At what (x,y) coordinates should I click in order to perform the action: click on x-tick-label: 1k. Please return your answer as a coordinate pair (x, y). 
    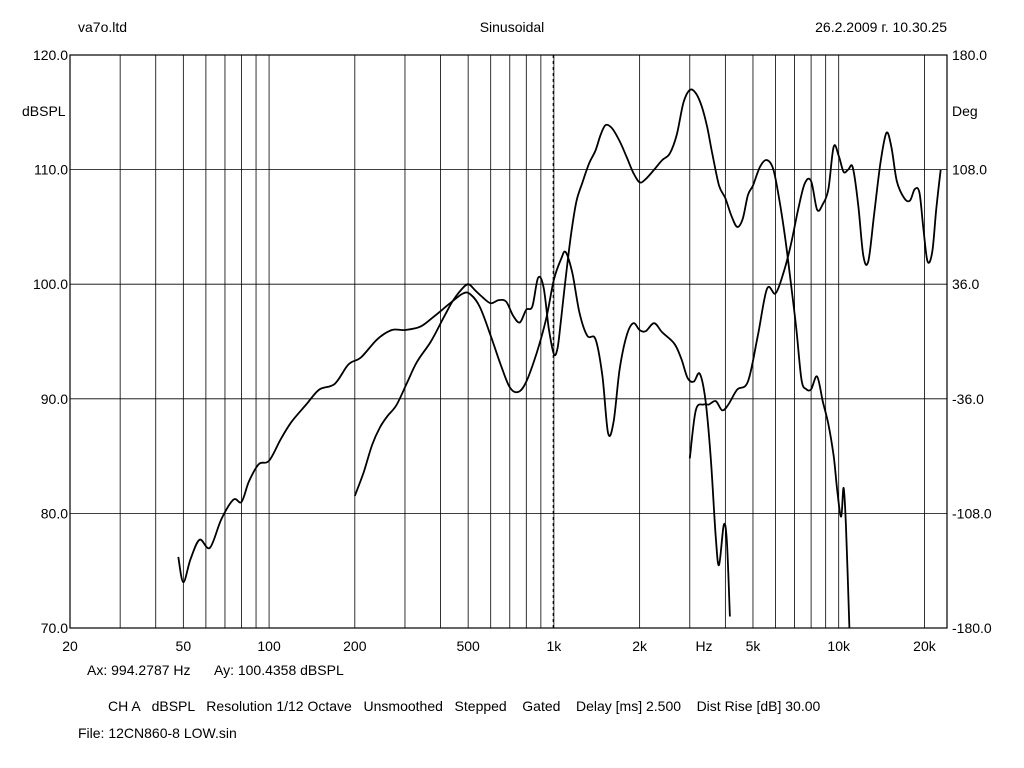
    Looking at the image, I should click on (554, 646).